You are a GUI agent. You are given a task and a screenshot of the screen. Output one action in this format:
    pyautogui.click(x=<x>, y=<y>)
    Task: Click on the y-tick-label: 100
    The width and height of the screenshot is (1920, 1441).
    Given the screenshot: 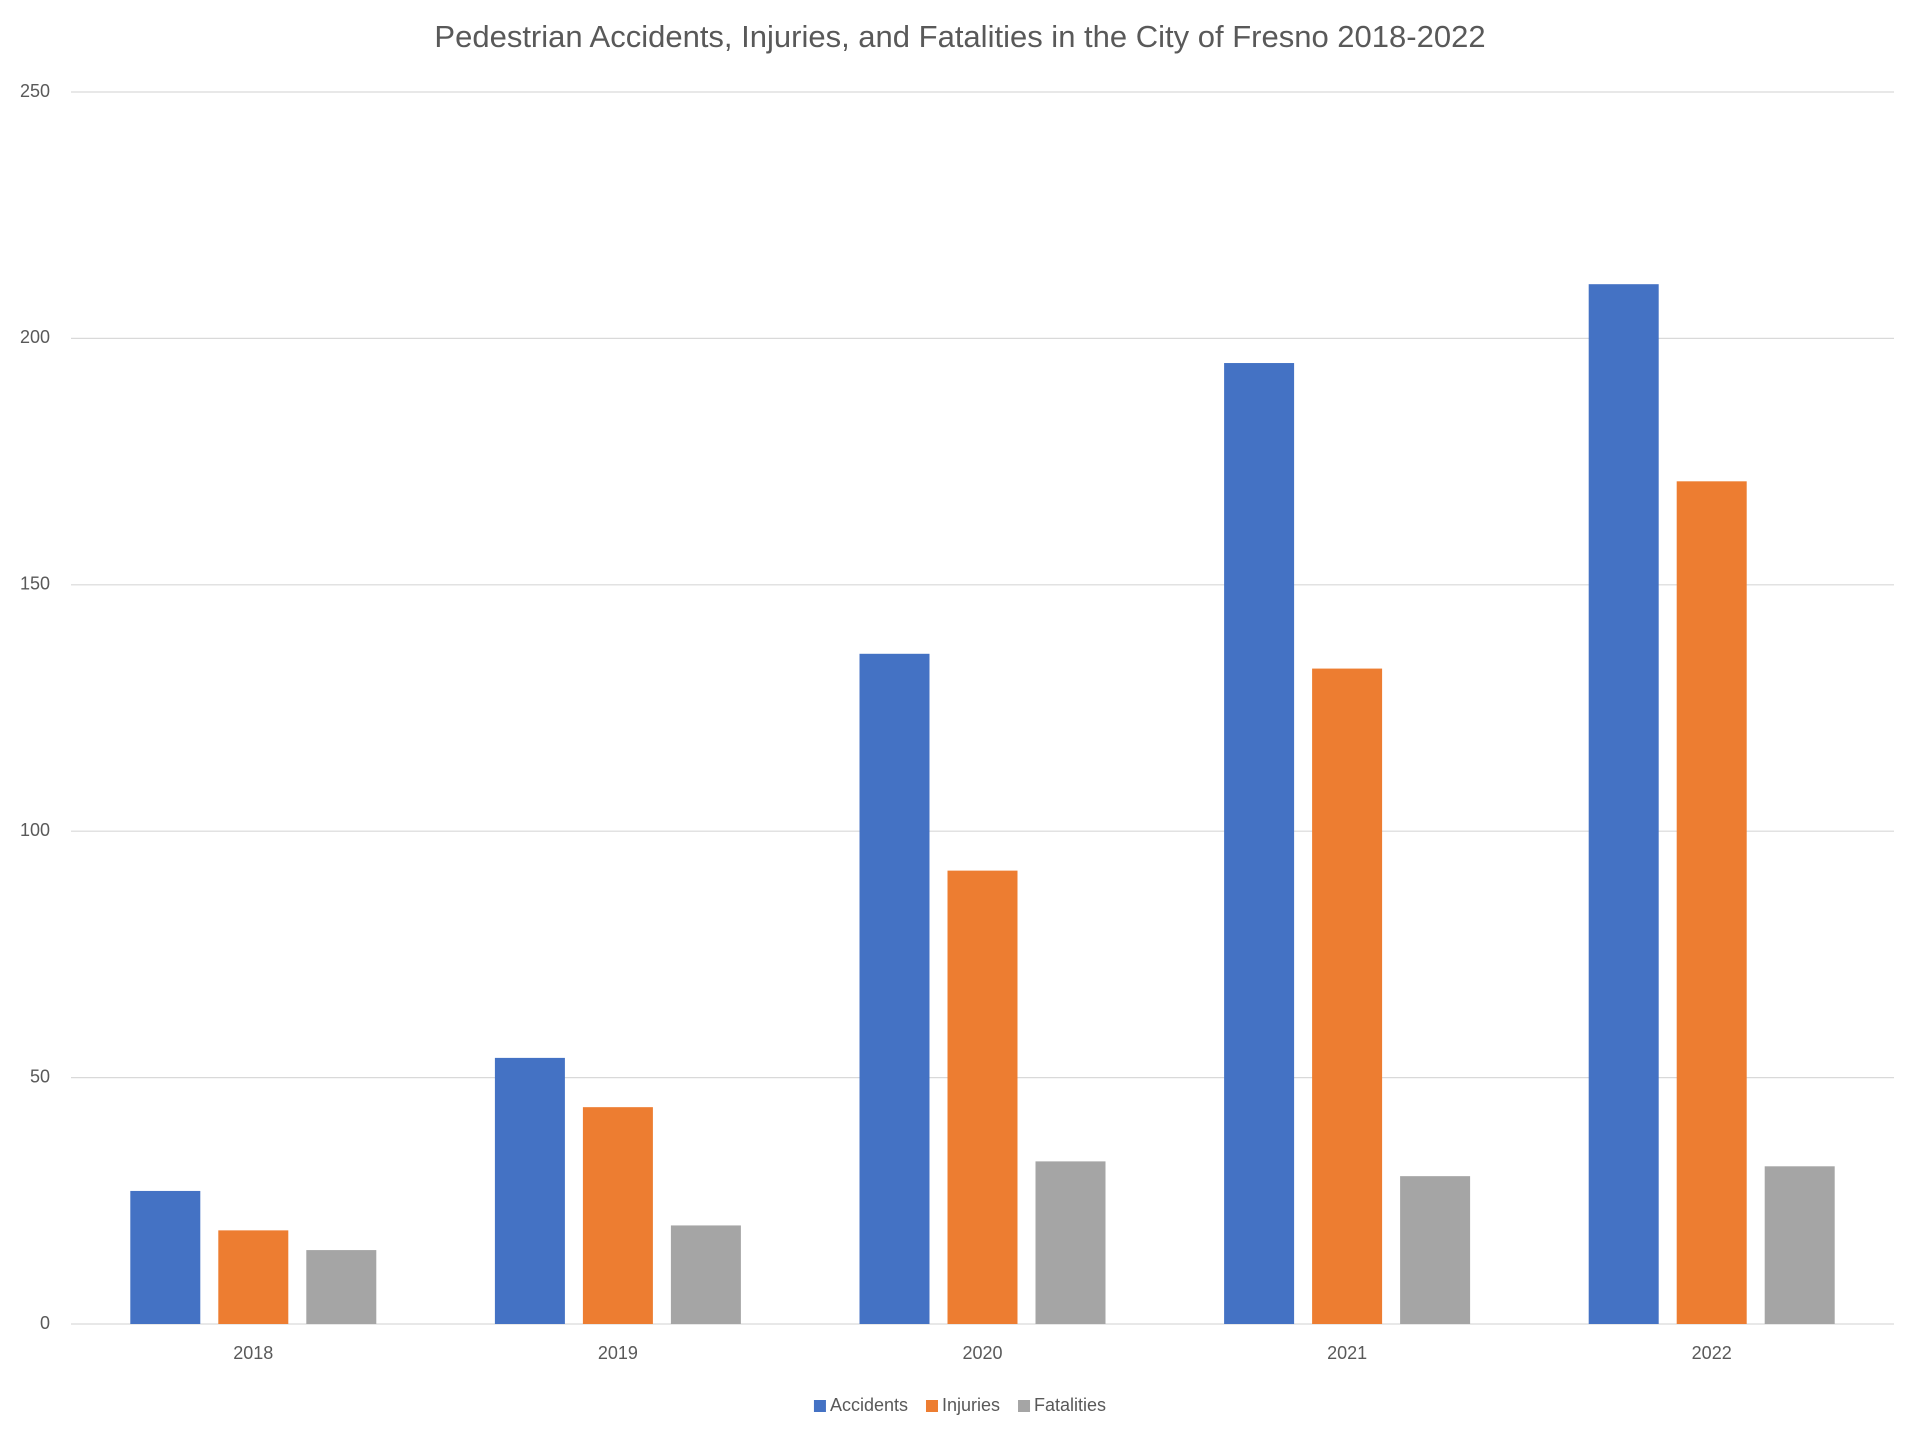 What is the action you would take?
    pyautogui.click(x=35, y=830)
    